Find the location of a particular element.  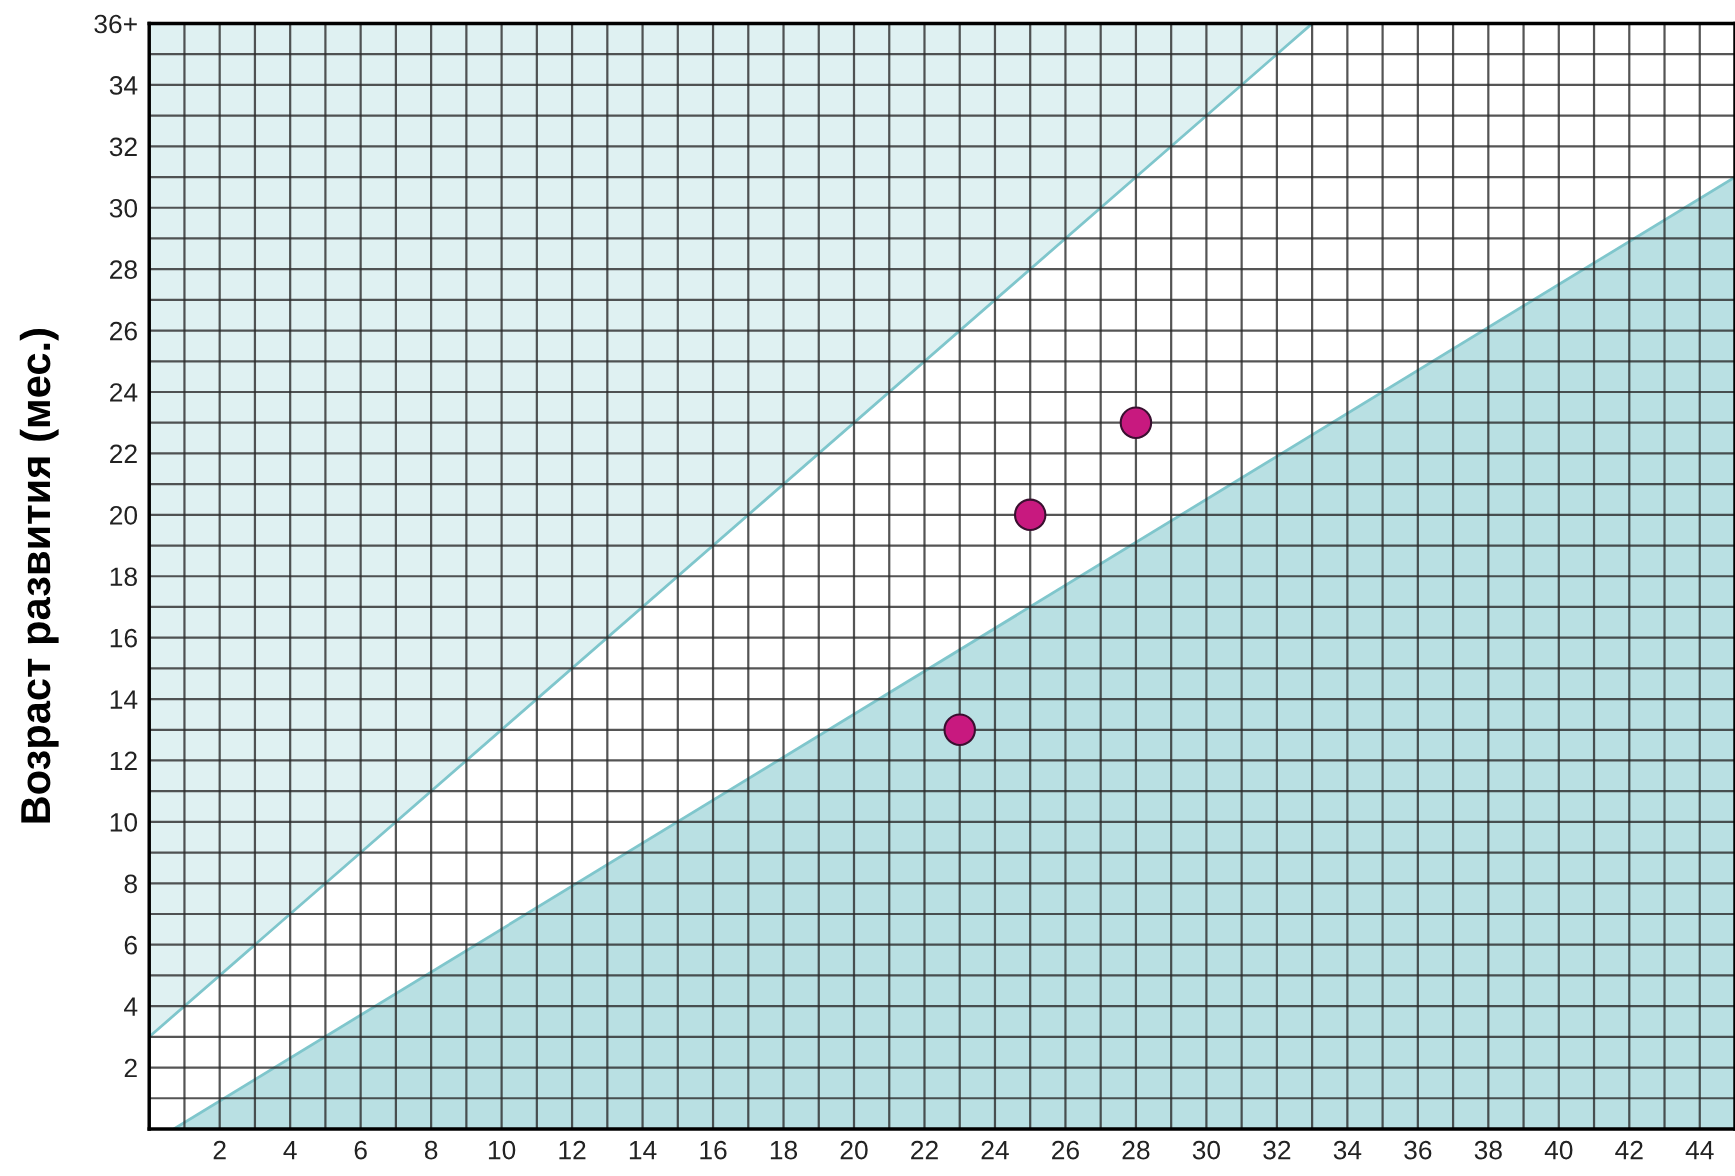

y-tick-label: 28 is located at coordinates (123, 269).